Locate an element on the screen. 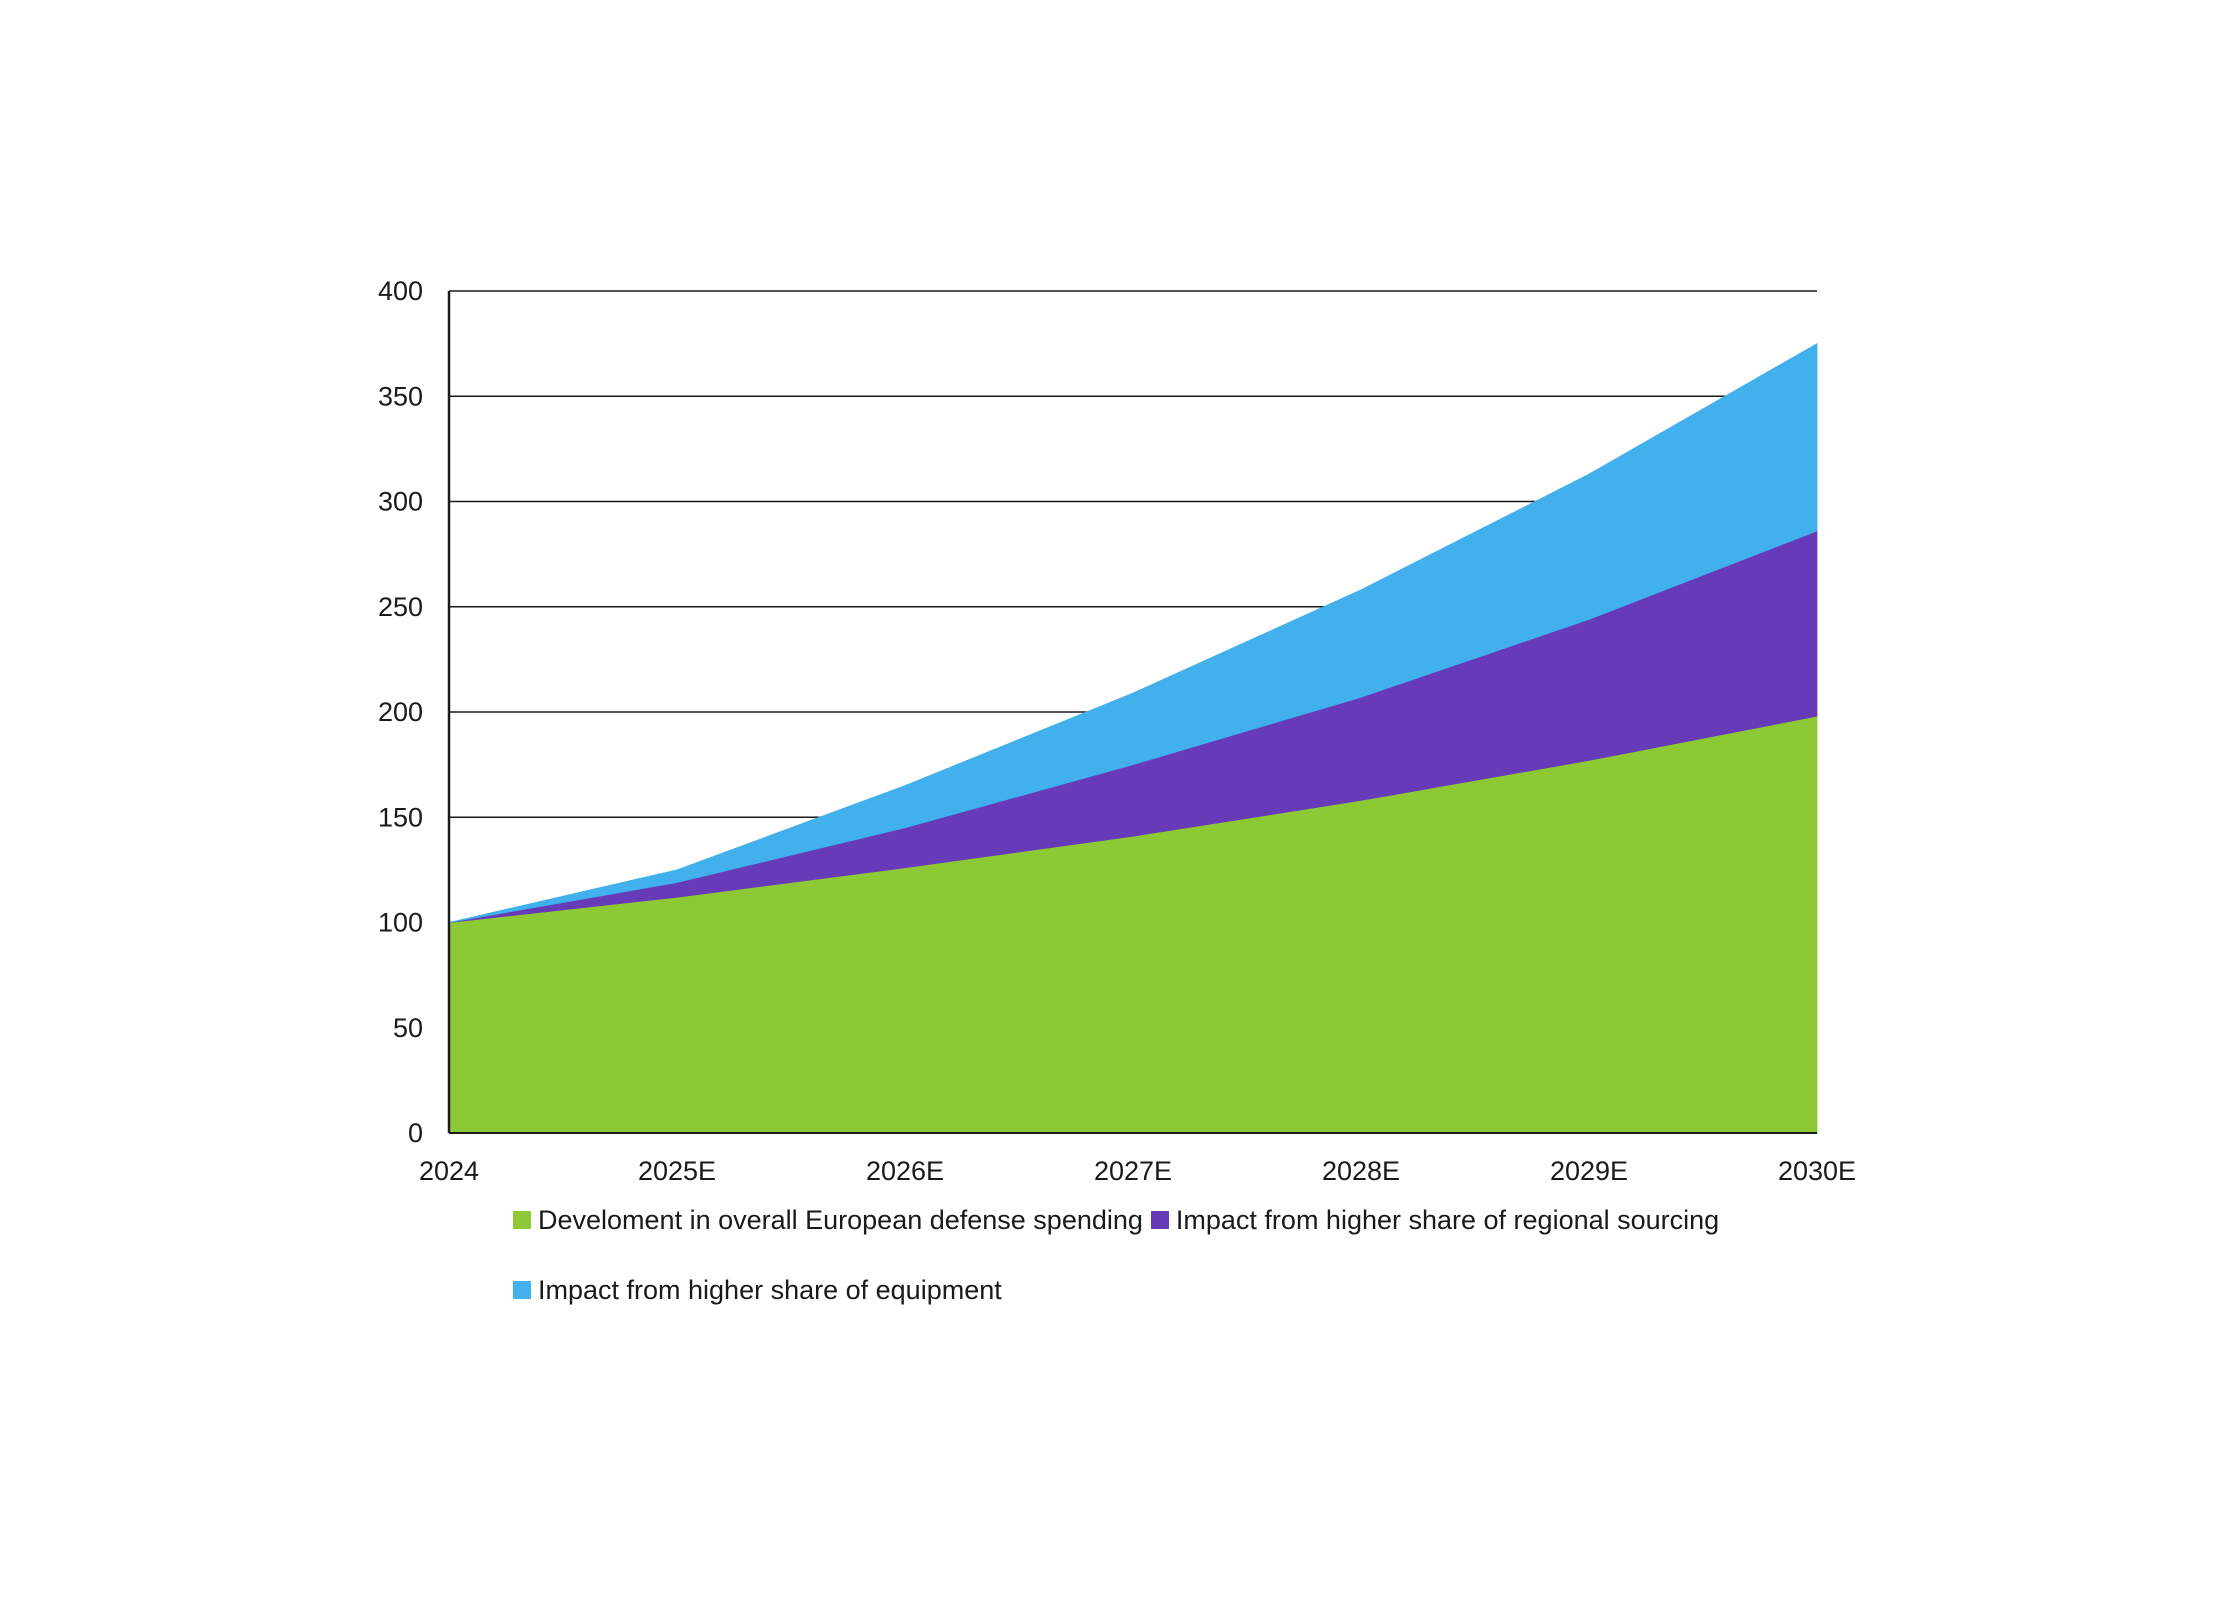 Image resolution: width=2216 pixels, height=1619 pixels. x-tick-label: 2030E is located at coordinates (1817, 1171).